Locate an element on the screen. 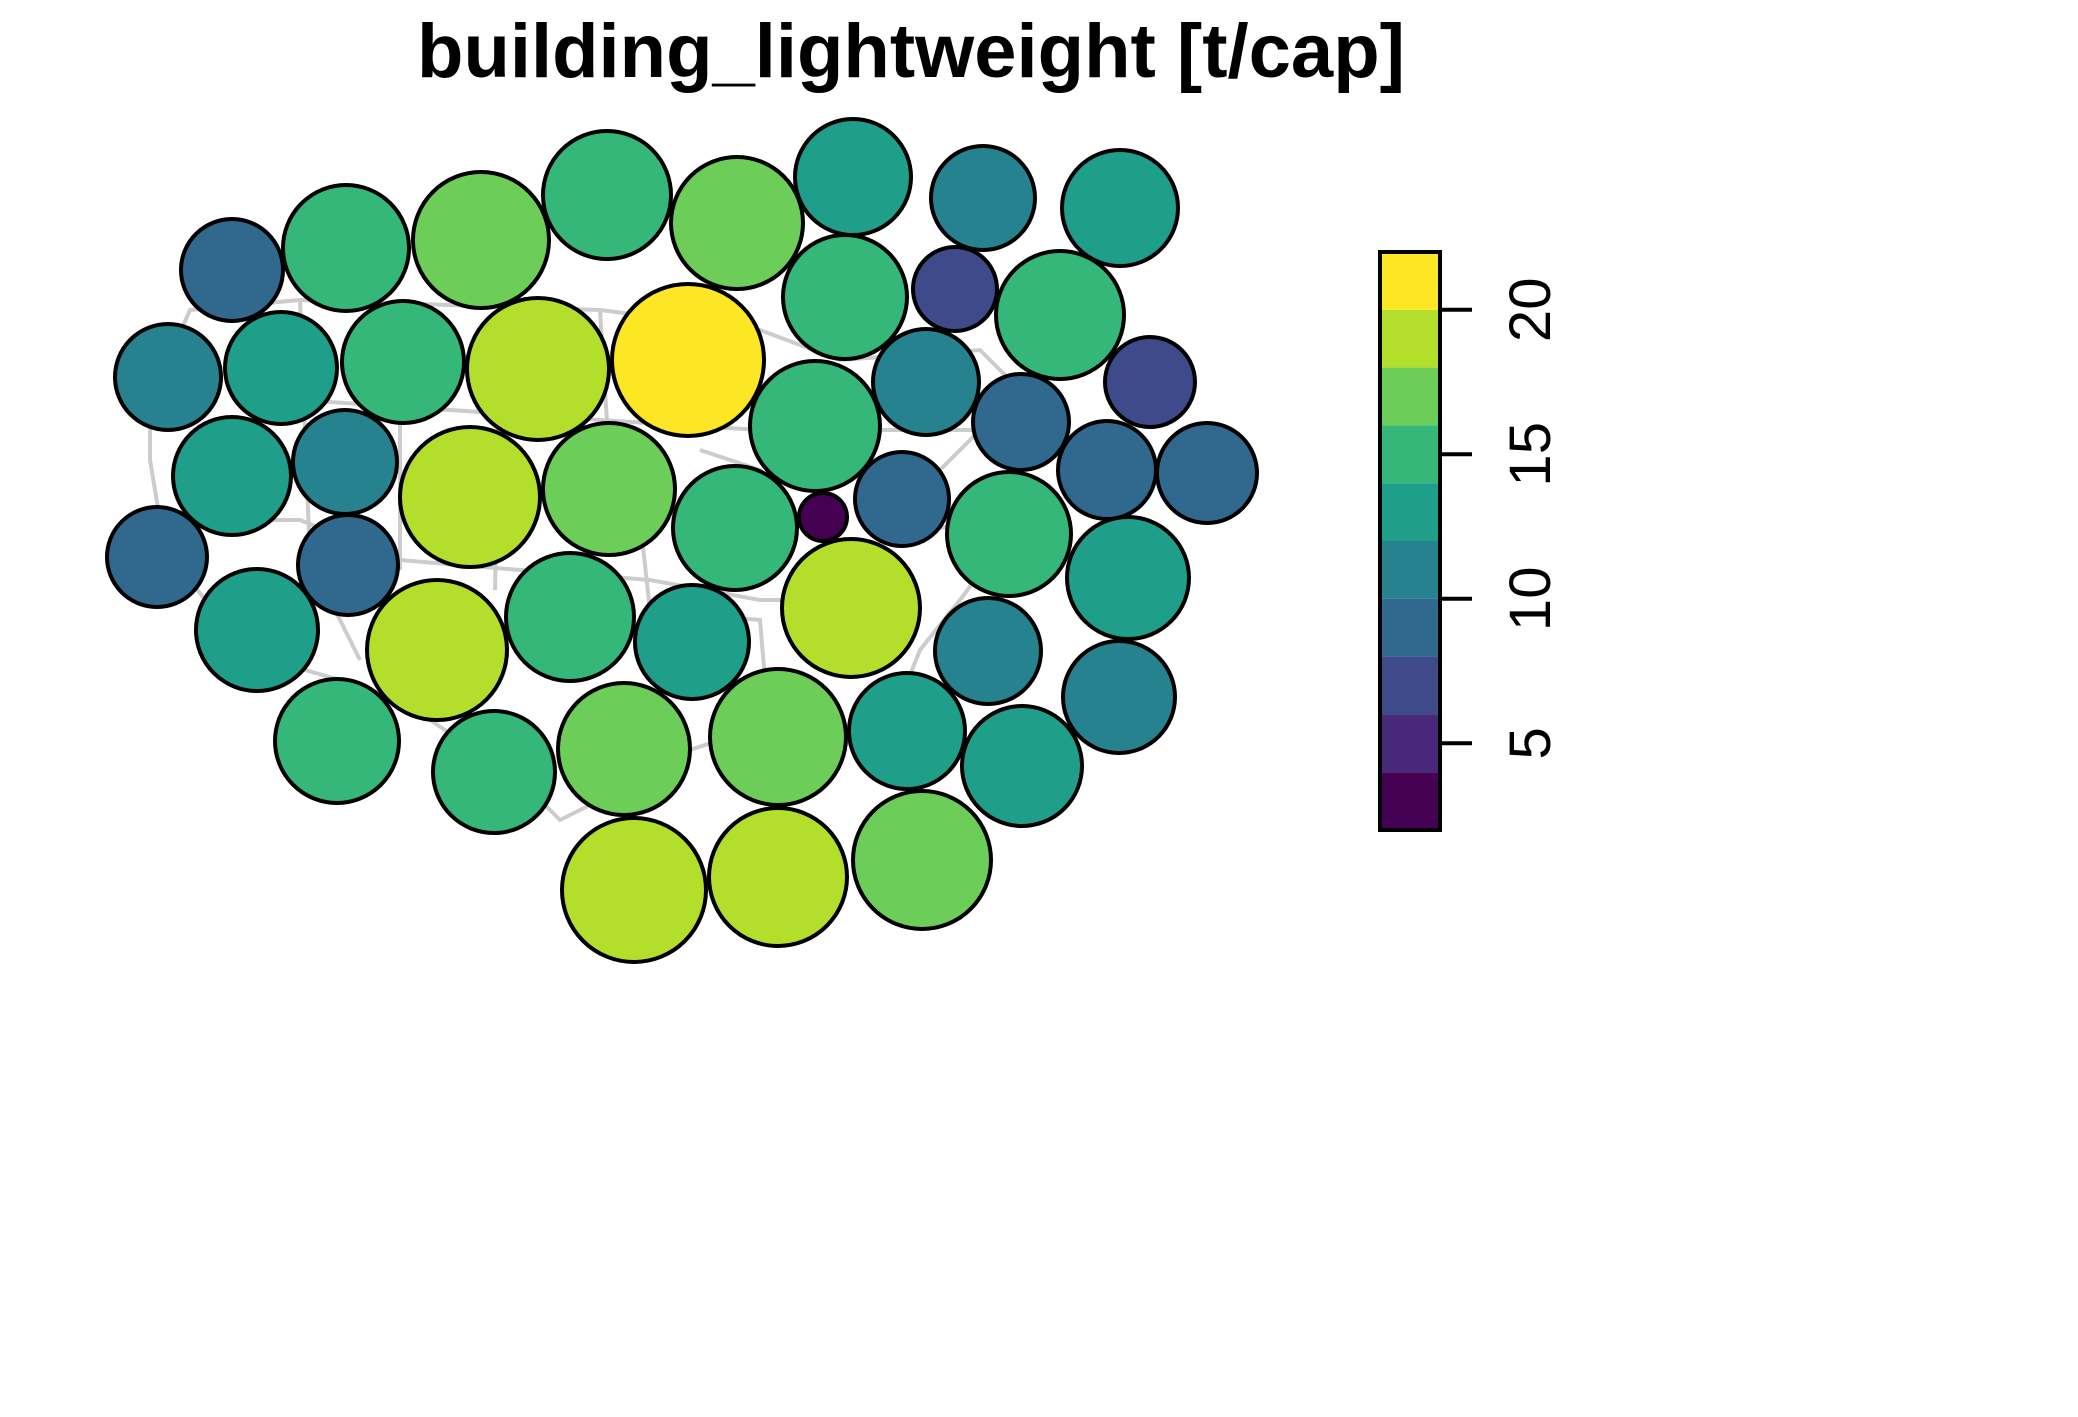 Image resolution: width=2078 pixels, height=1417 pixels. legend-frame is located at coordinates (1410, 541).